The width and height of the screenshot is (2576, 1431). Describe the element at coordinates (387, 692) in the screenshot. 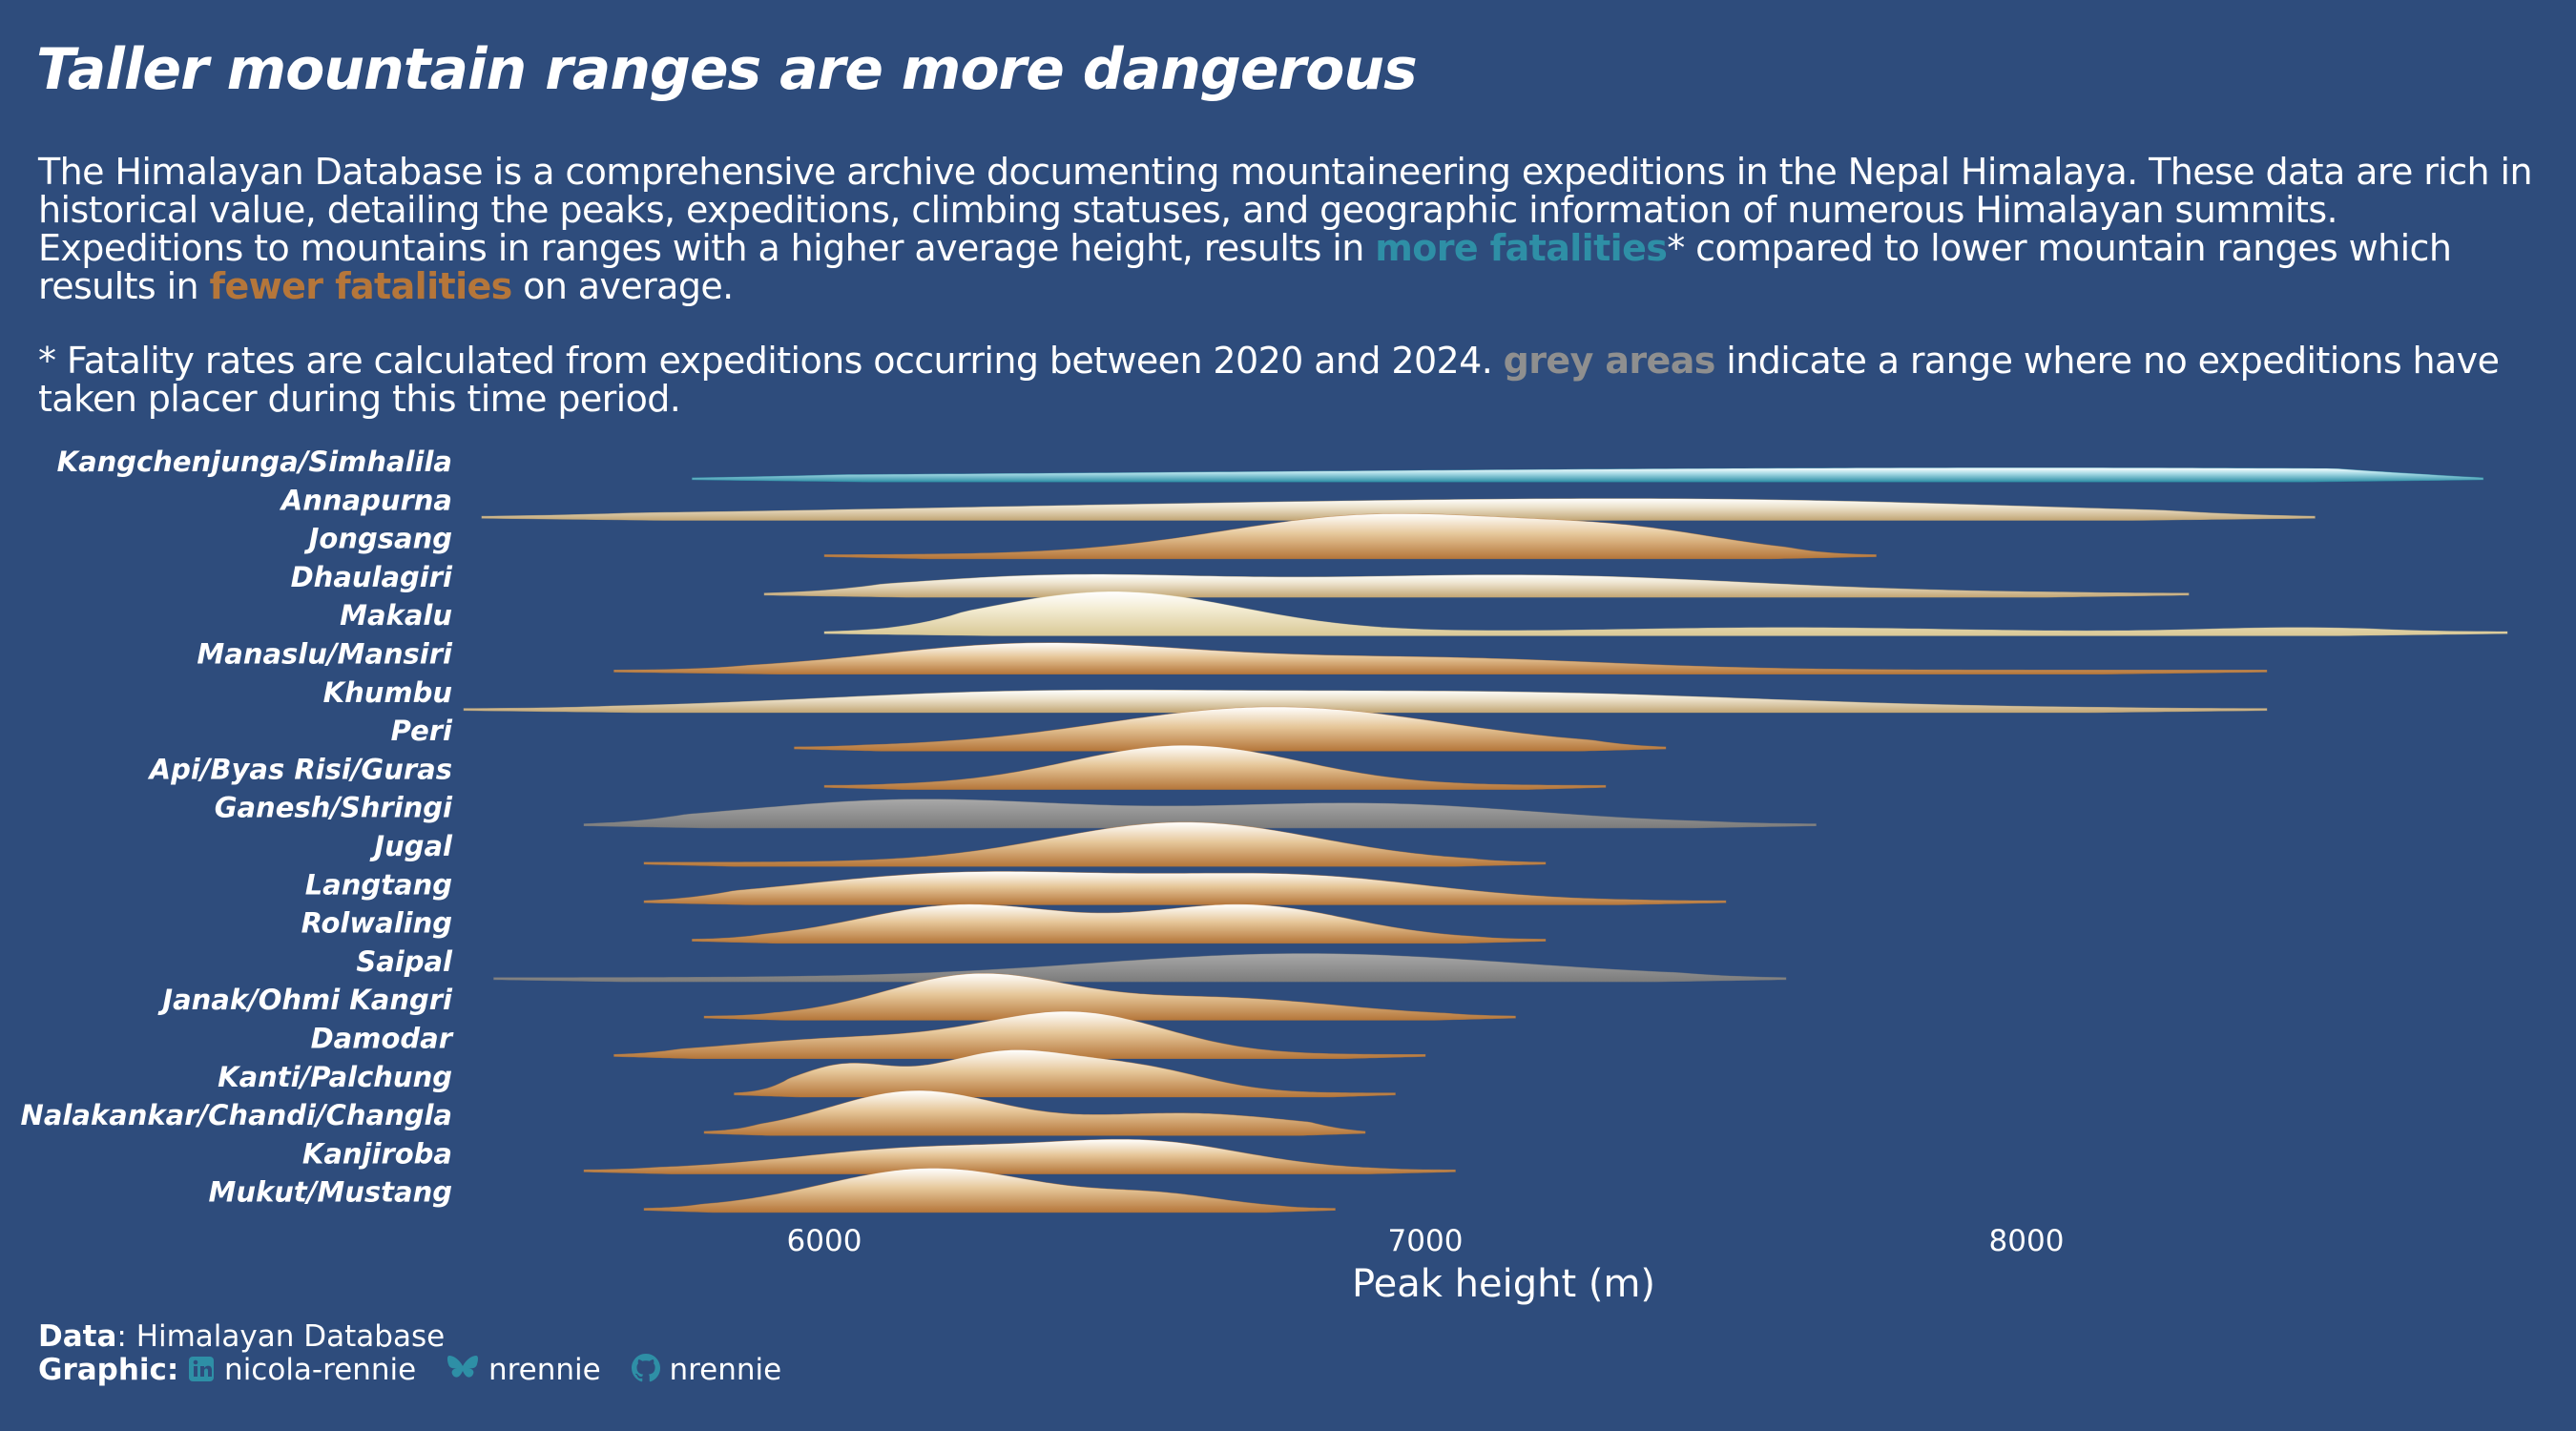

I see `range-label: Khumbu` at that location.